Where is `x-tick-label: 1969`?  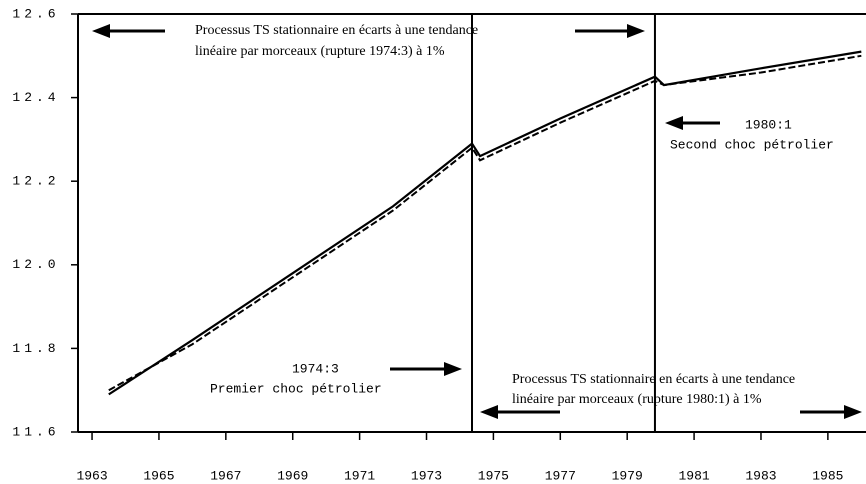
x-tick-label: 1969 is located at coordinates (292, 475).